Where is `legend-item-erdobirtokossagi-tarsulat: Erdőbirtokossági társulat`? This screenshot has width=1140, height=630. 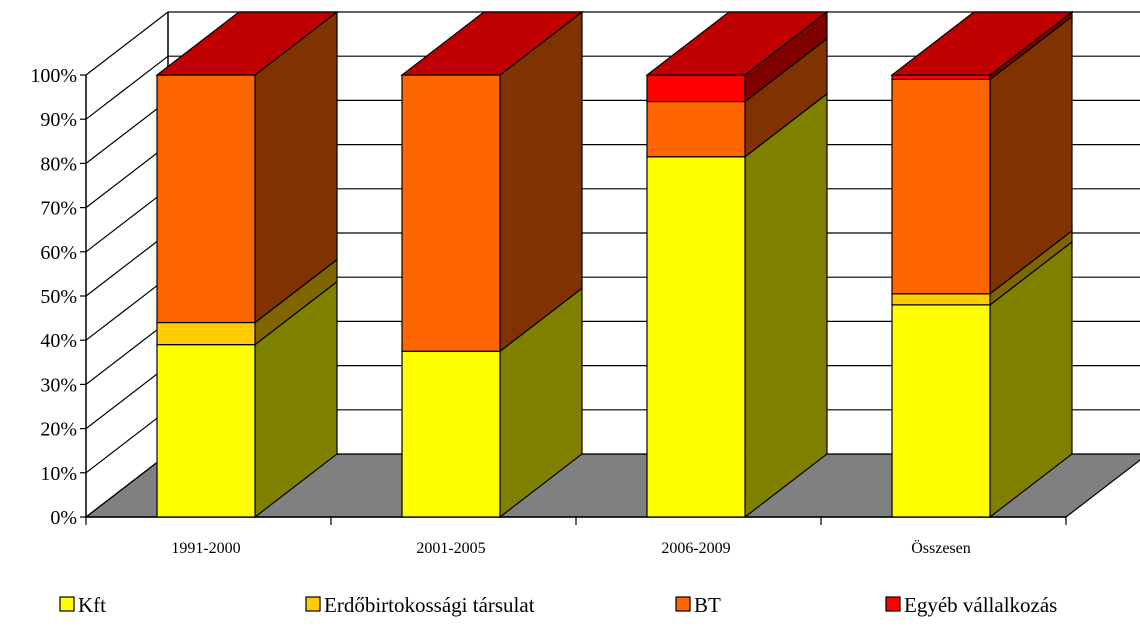
legend-item-erdobirtokossagi-tarsulat: Erdőbirtokossági társulat is located at coordinates (420, 605).